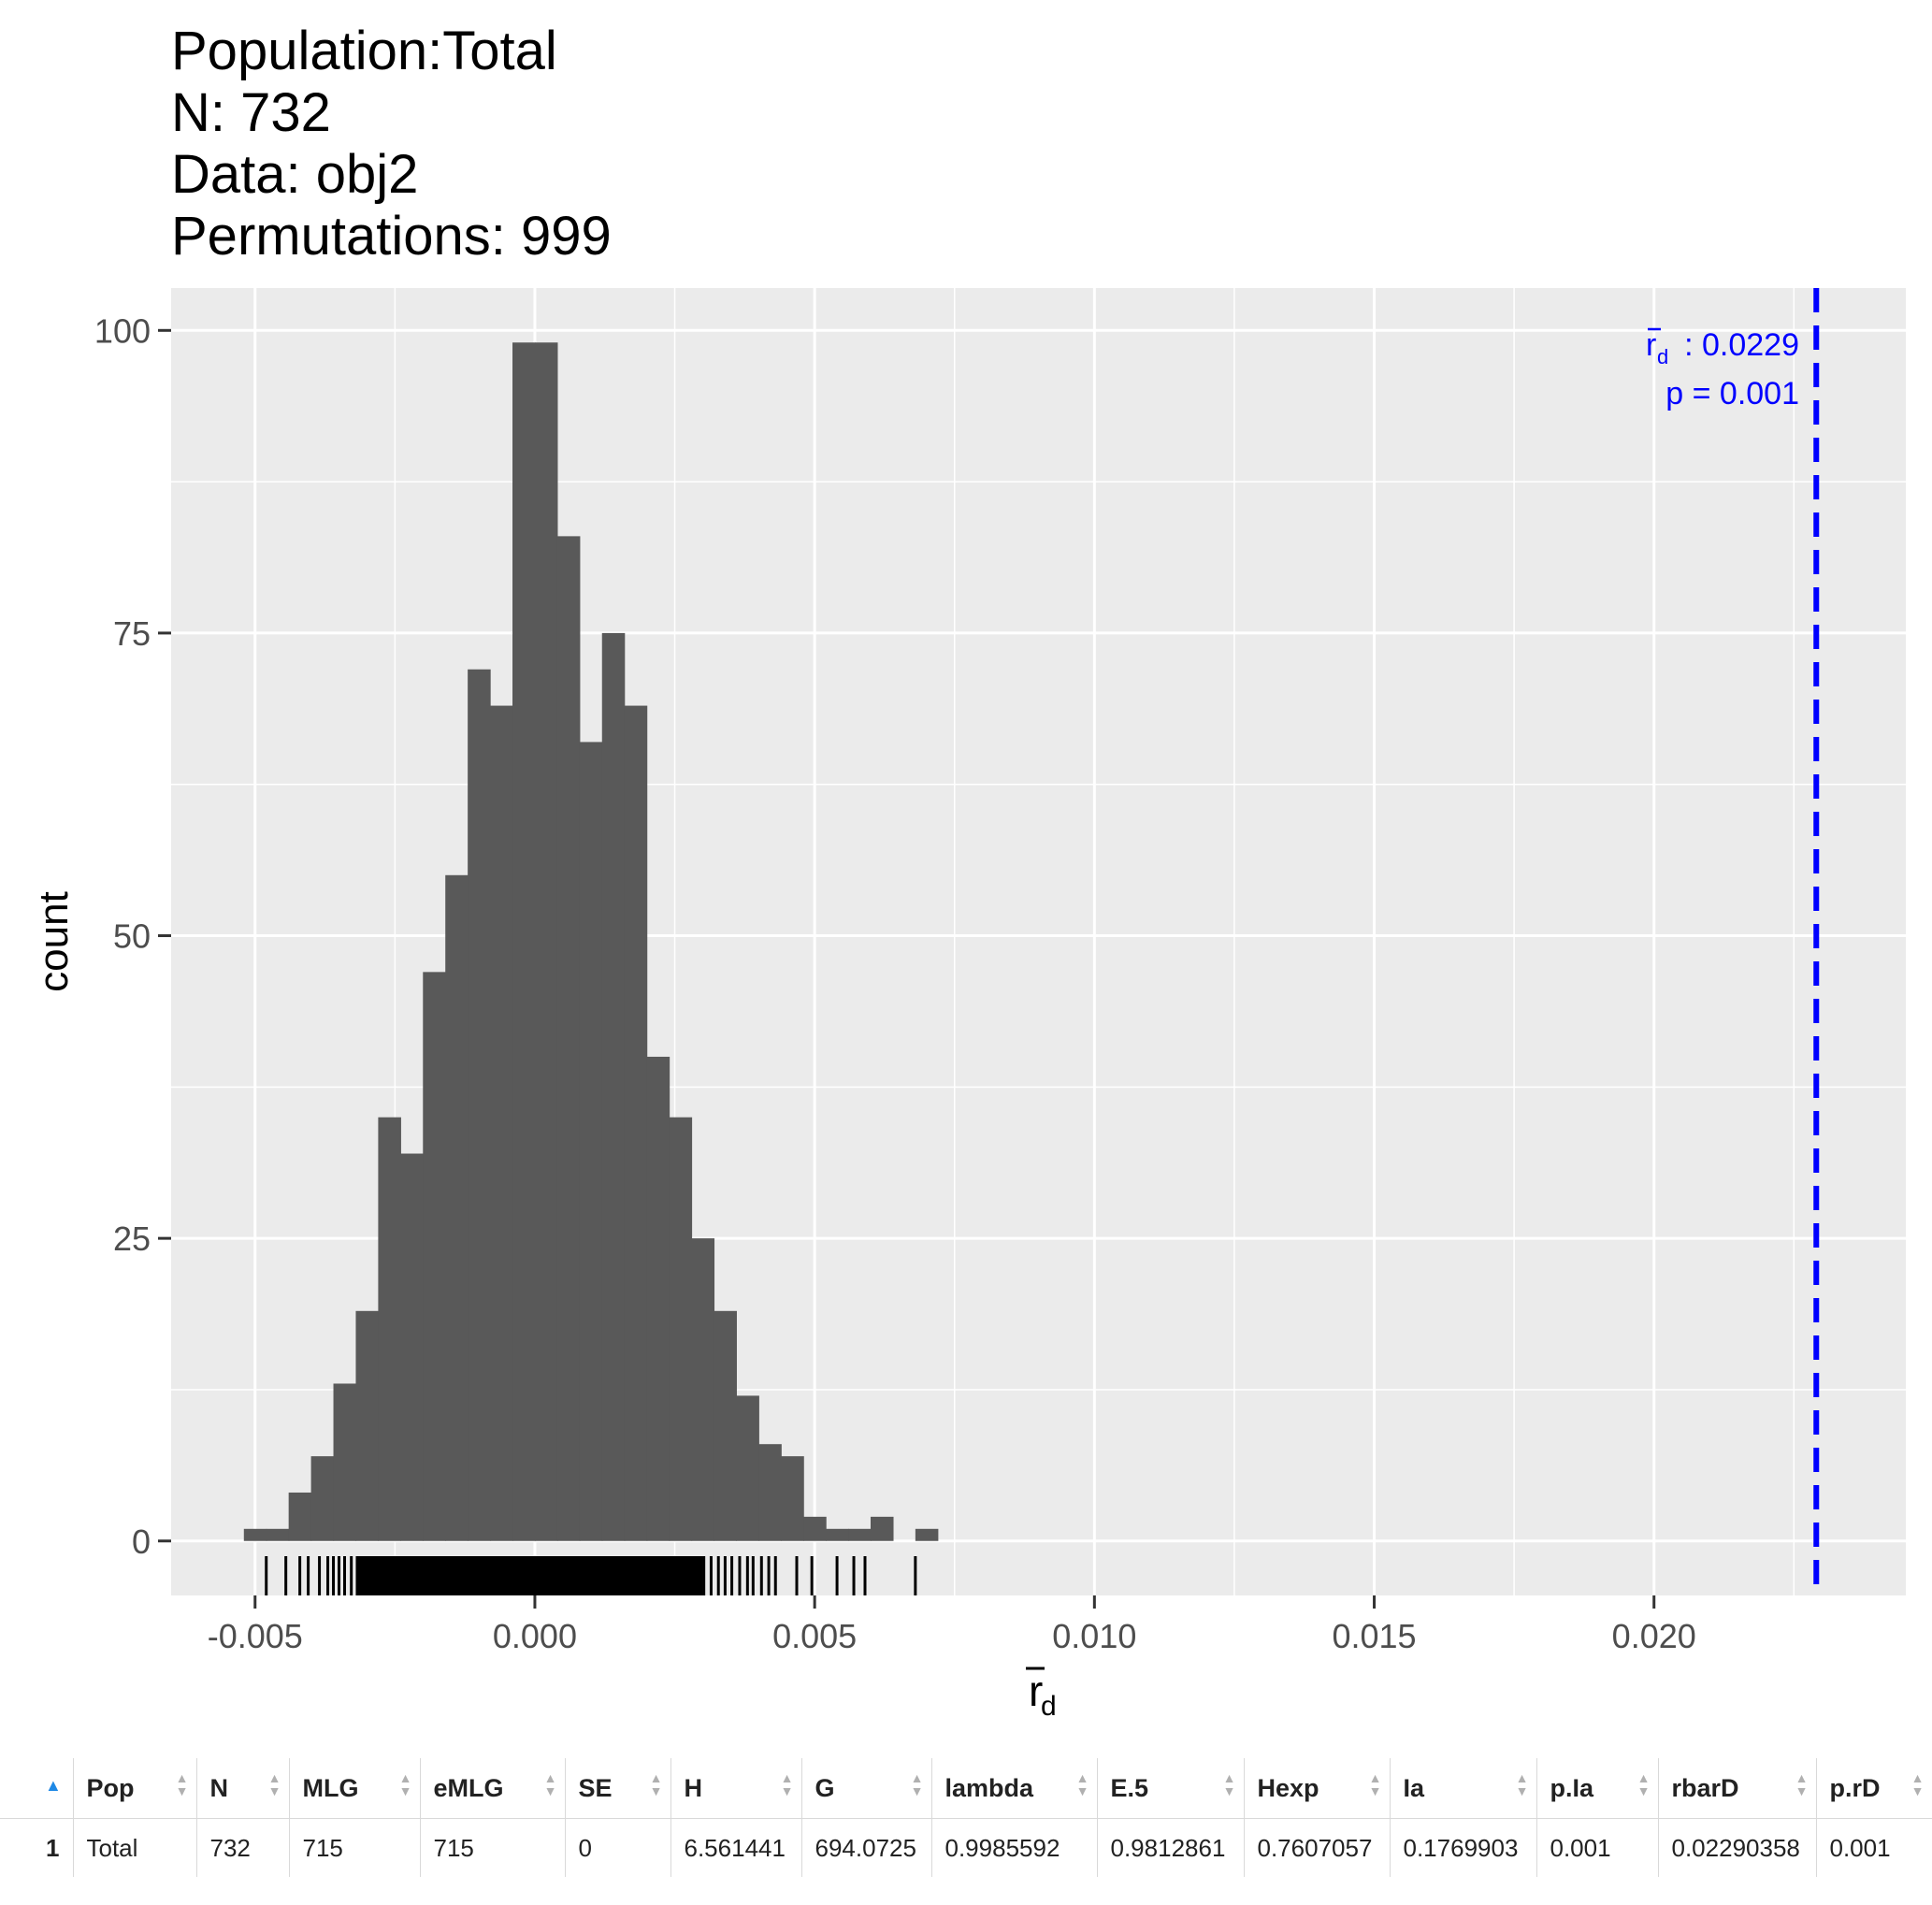 Image resolution: width=1932 pixels, height=1905 pixels. I want to click on column-header: E.5 ▲ ▼, so click(1171, 1789).